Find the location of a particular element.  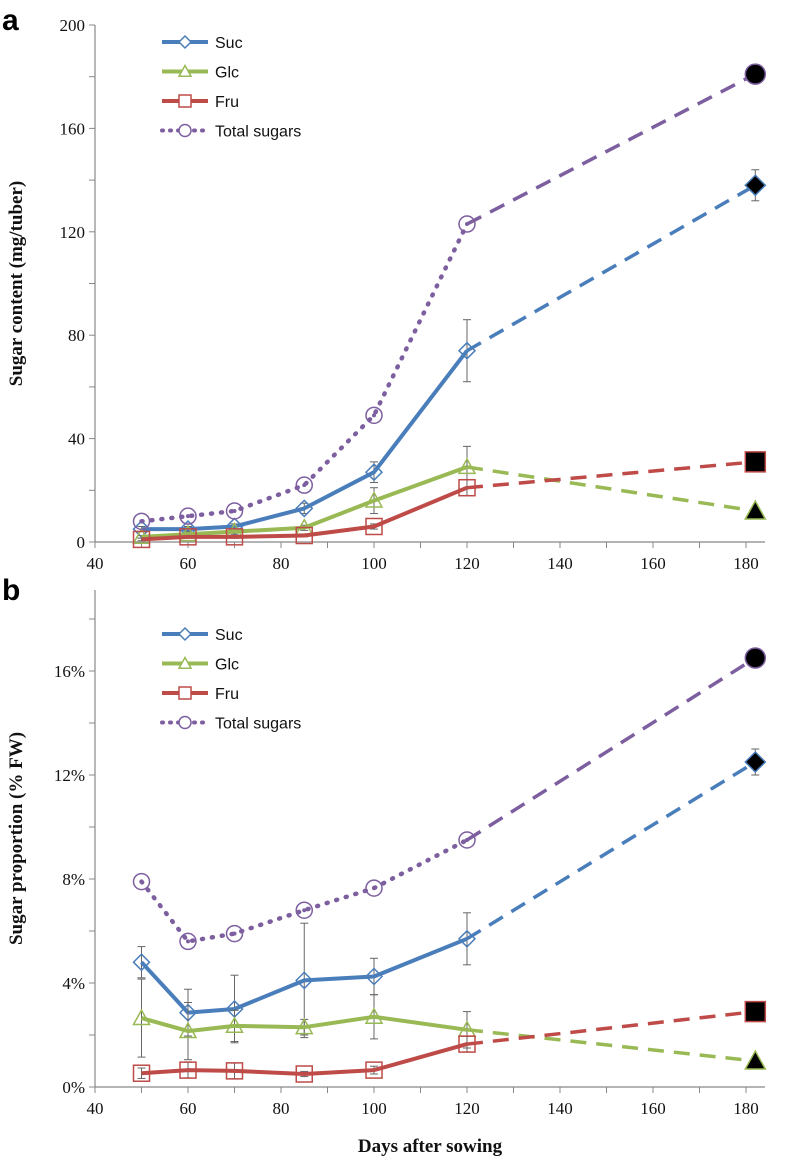

x-tick-label: 100 is located at coordinates (374, 1108).